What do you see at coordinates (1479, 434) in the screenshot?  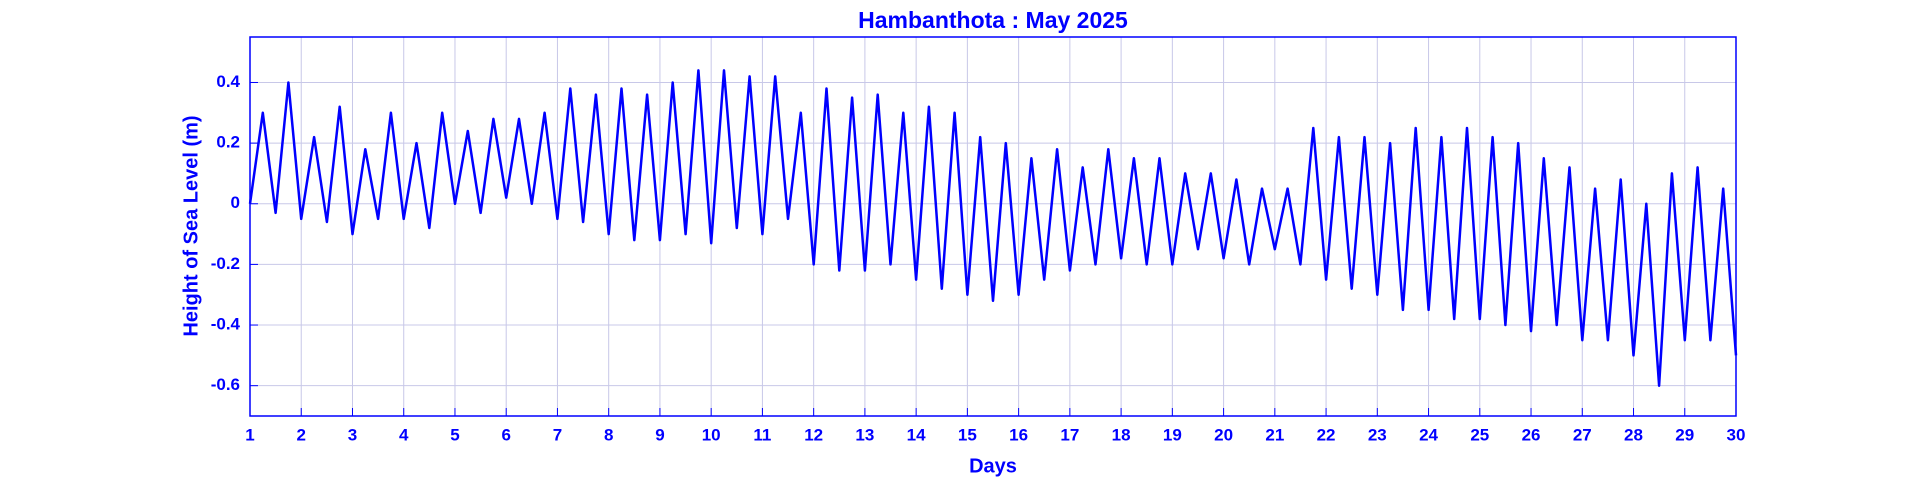 I see `x-tick-label: 25` at bounding box center [1479, 434].